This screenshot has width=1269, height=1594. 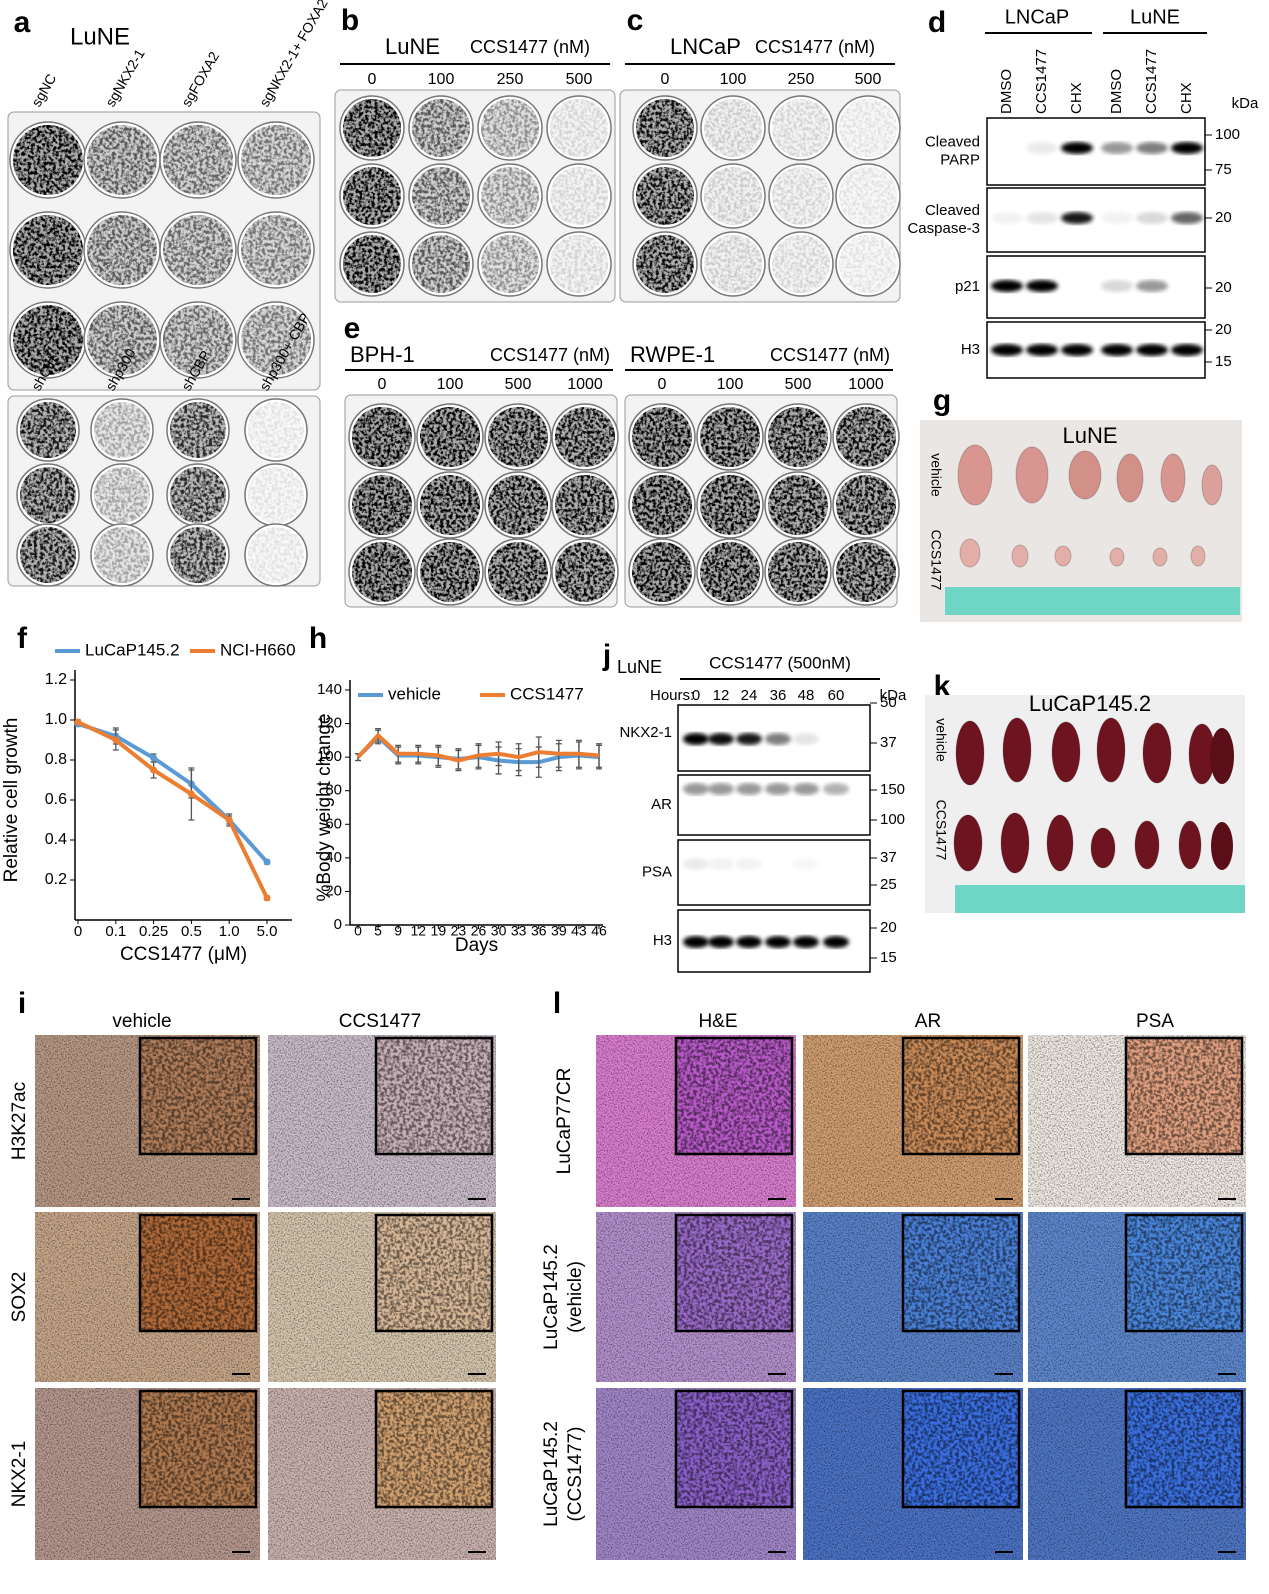 What do you see at coordinates (774, 872) in the screenshot?
I see `blot` at bounding box center [774, 872].